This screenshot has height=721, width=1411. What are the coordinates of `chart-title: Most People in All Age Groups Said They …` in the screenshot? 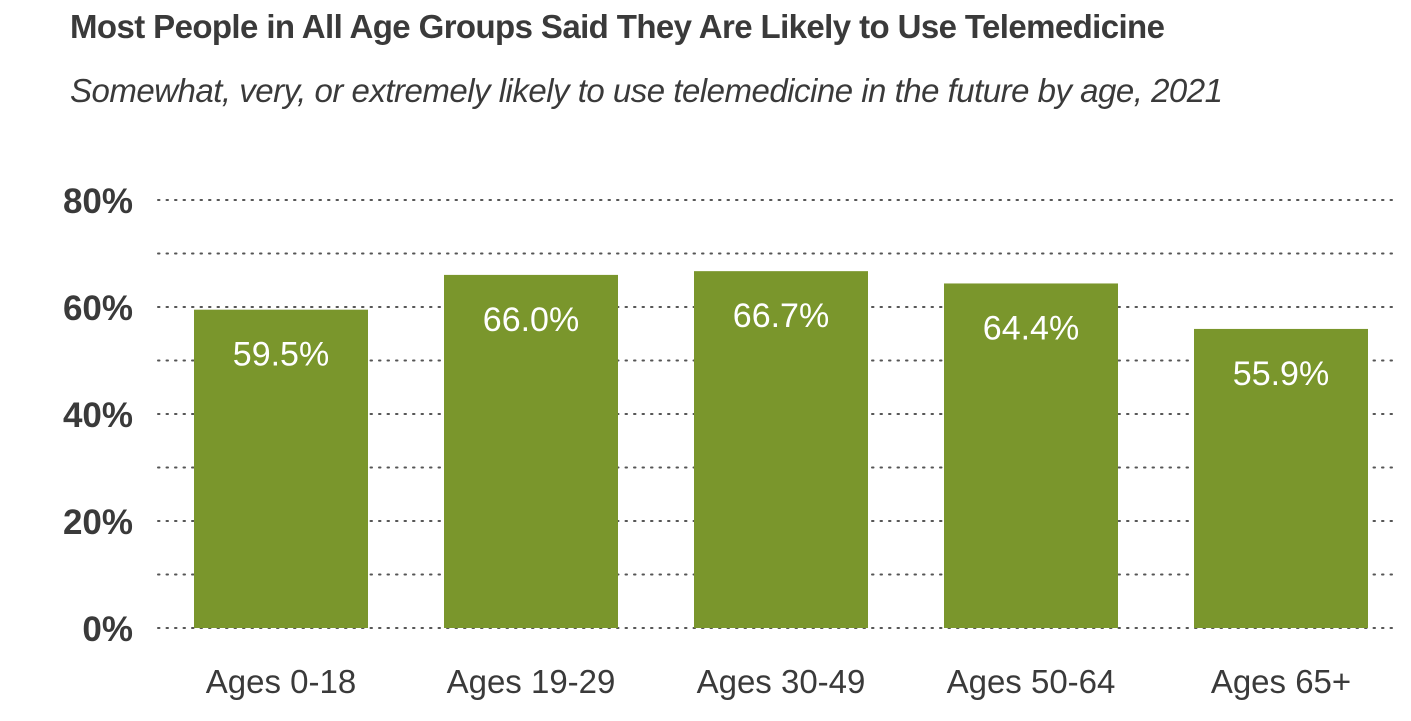 It's located at (617, 26).